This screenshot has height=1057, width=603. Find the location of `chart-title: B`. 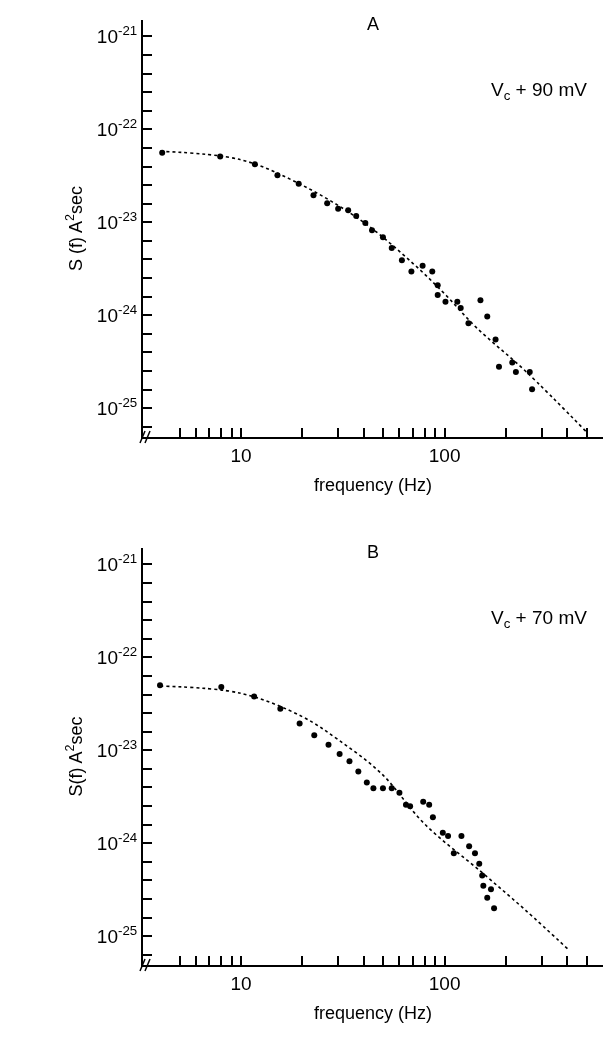

chart-title: B is located at coordinates (373, 552).